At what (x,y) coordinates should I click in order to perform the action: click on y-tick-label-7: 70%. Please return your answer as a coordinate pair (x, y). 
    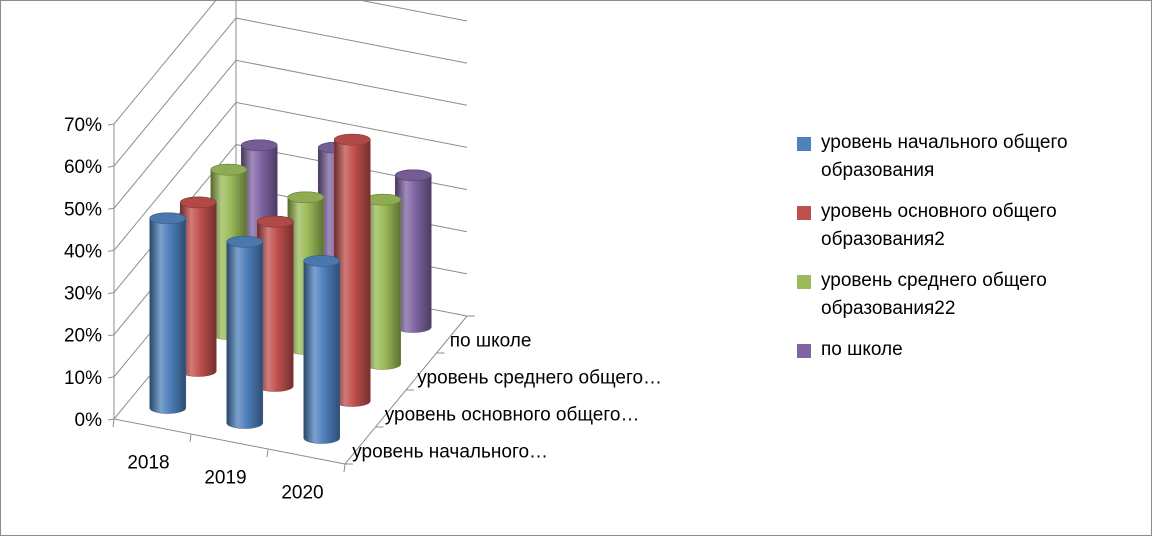
    Looking at the image, I should click on (83, 125).